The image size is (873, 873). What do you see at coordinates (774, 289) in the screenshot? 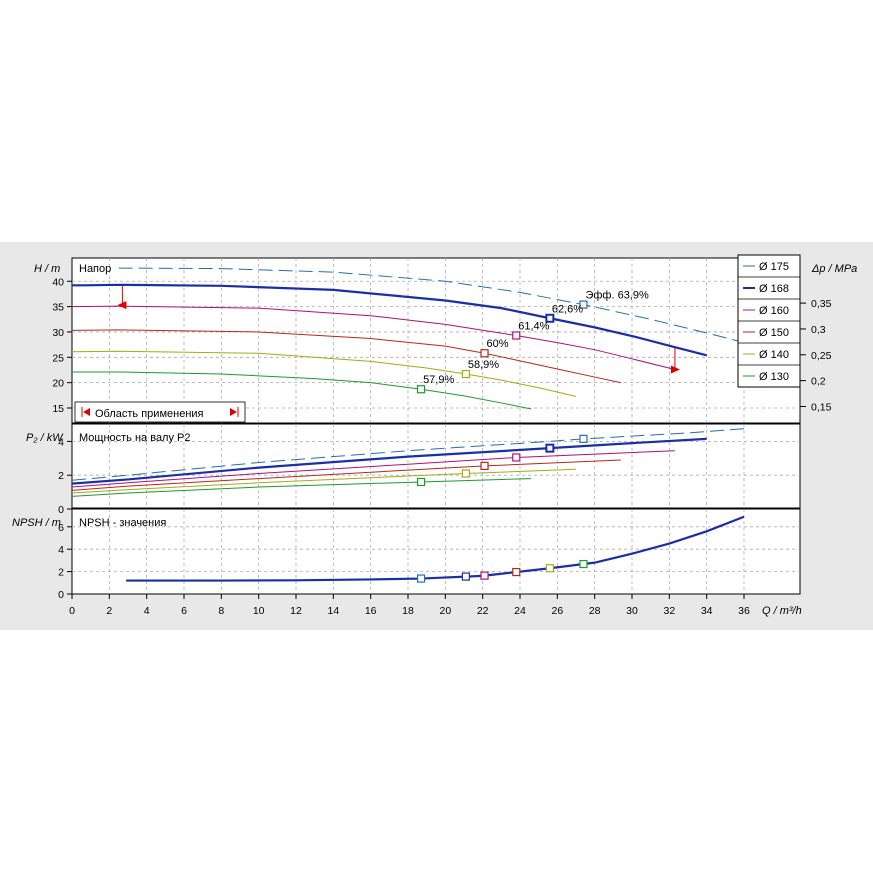
I see `legend-label: Ø 168` at bounding box center [774, 289].